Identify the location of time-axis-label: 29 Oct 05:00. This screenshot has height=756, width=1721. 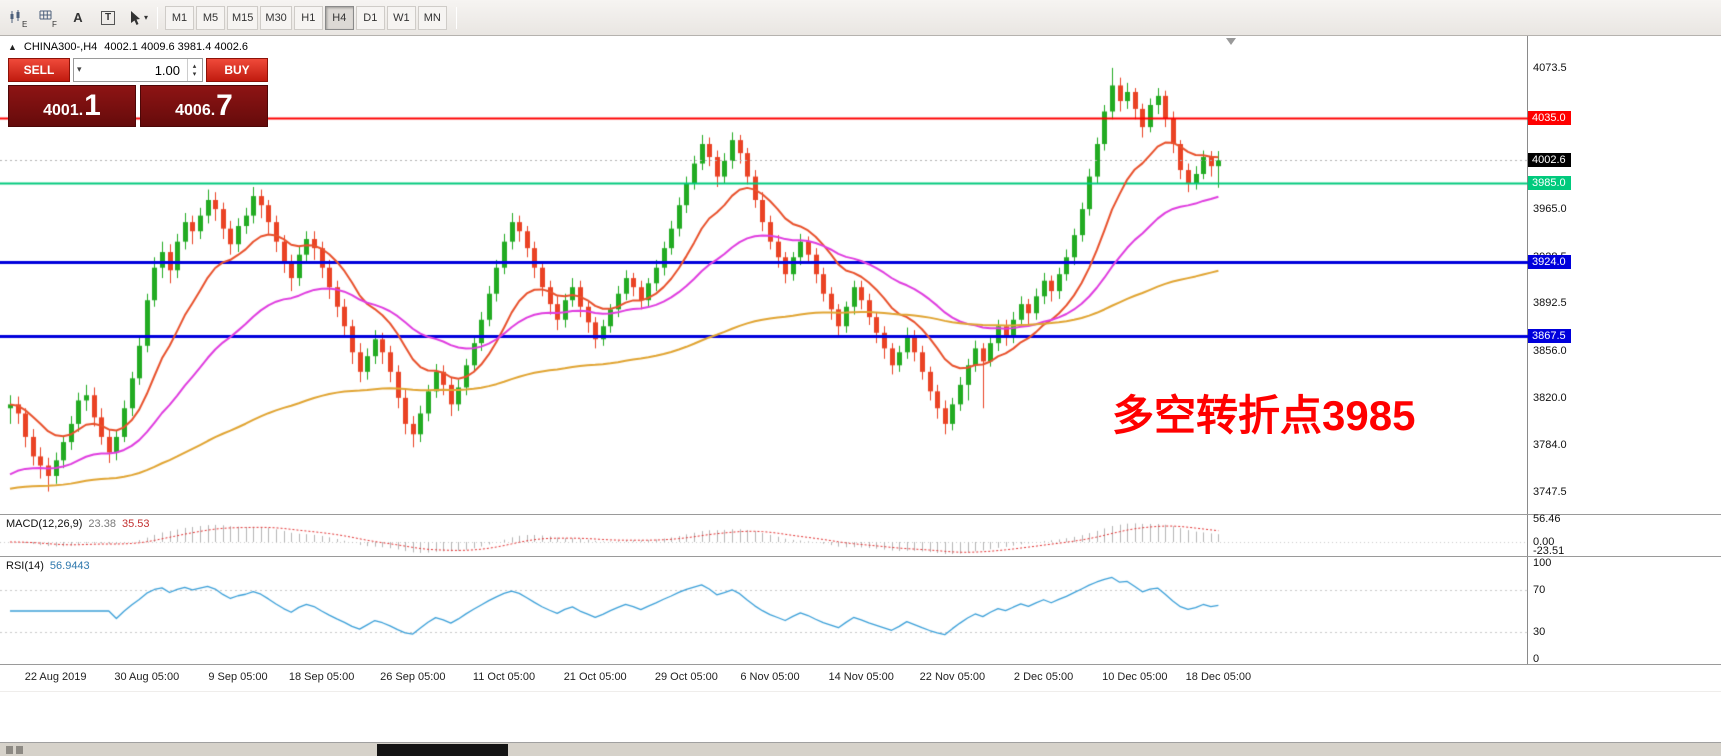
(686, 677).